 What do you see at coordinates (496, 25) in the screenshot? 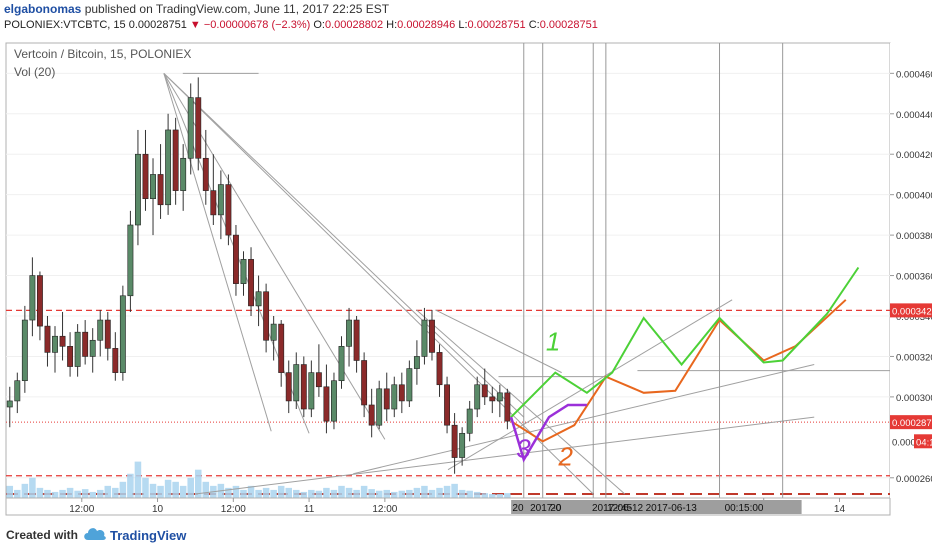
I see `low-value: 0.00028751` at bounding box center [496, 25].